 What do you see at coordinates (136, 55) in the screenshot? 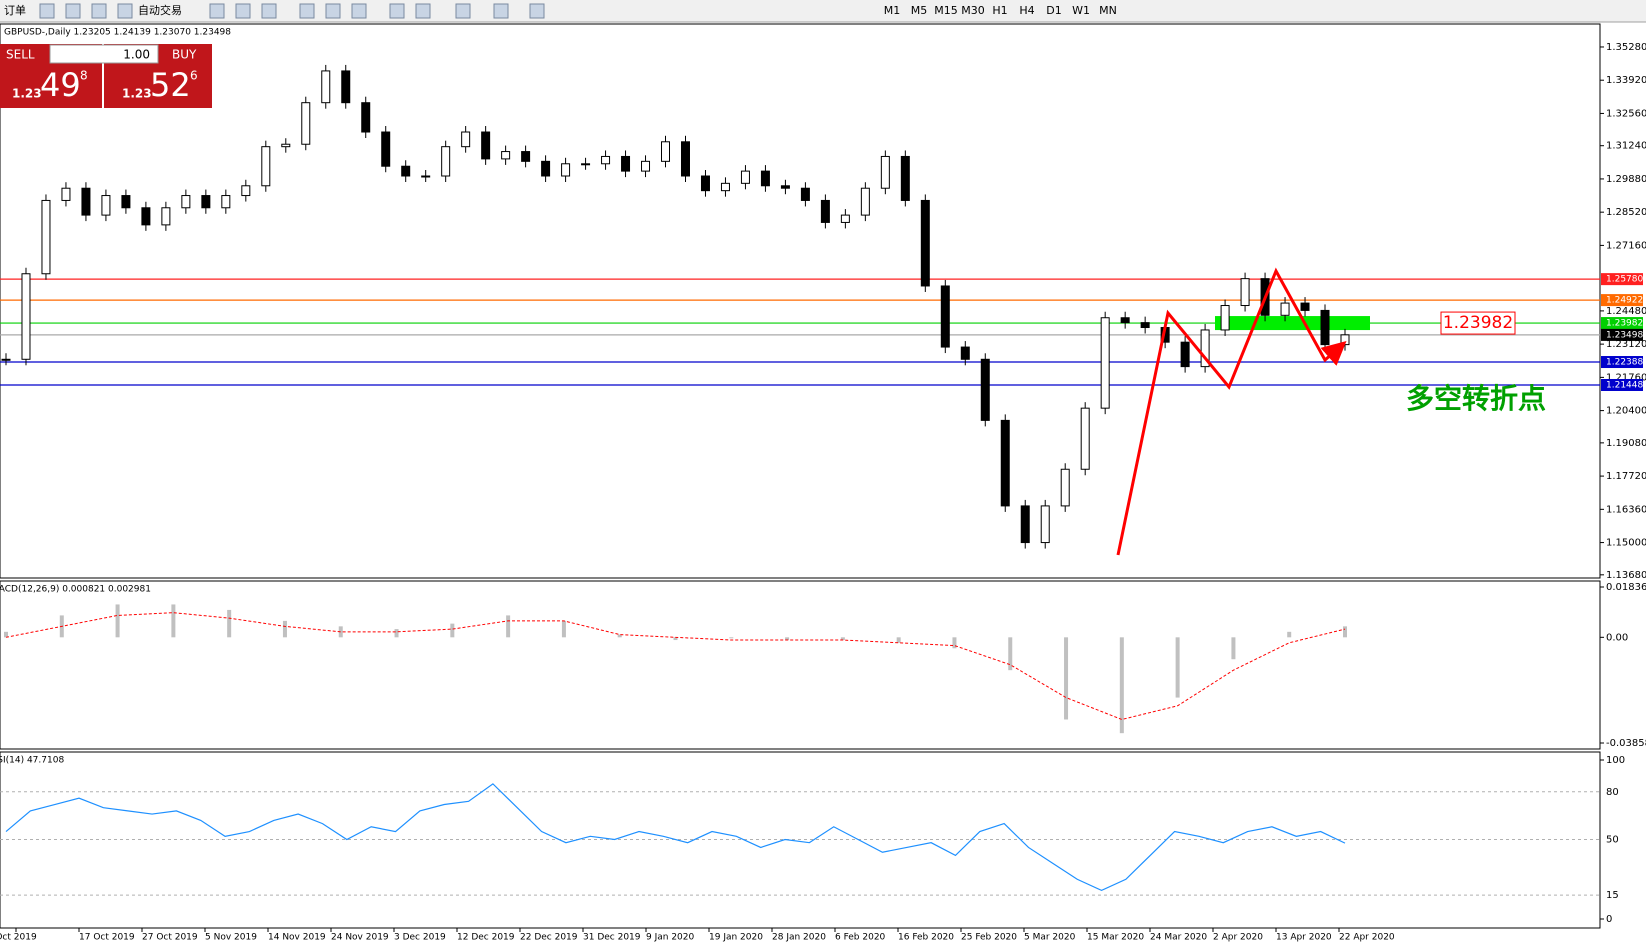
I see `lot-input: 1.00` at bounding box center [136, 55].